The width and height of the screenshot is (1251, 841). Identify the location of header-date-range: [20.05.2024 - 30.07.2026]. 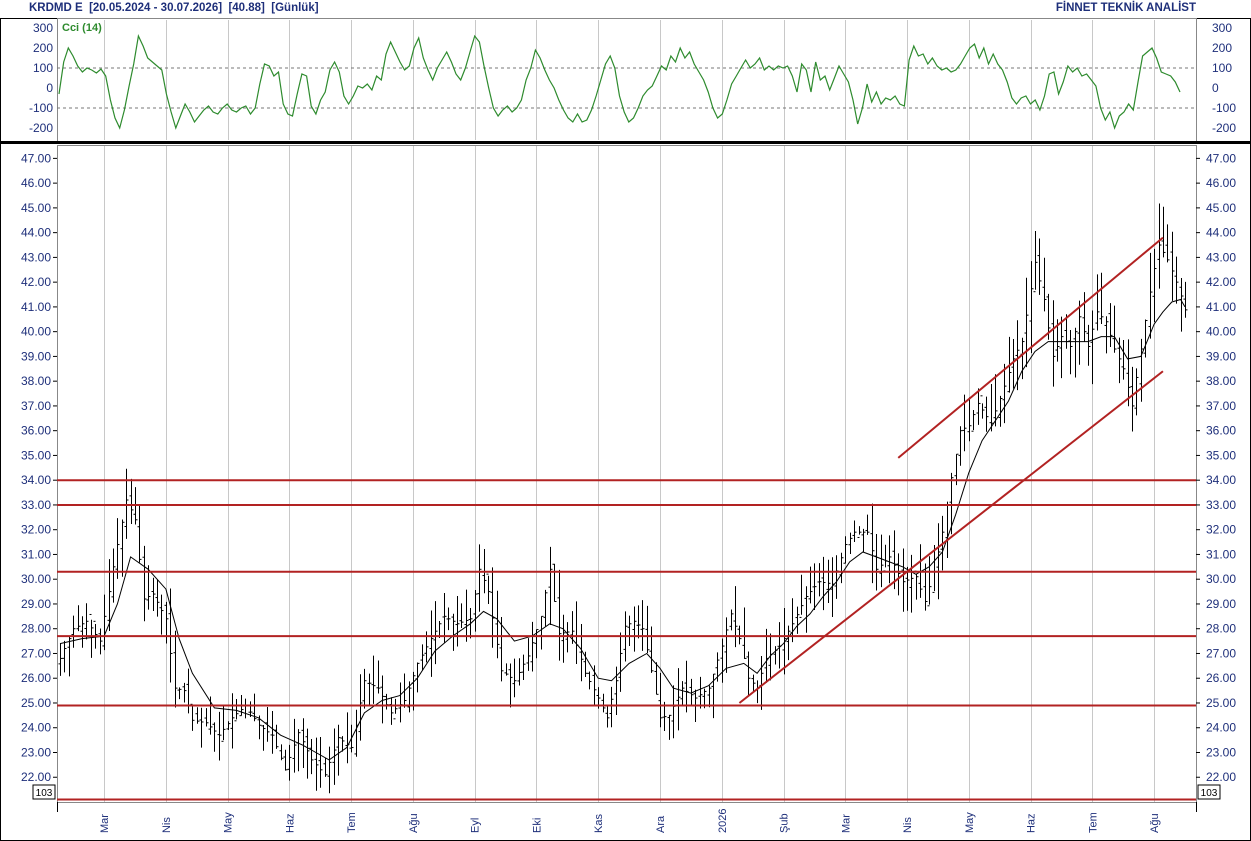
(156, 8).